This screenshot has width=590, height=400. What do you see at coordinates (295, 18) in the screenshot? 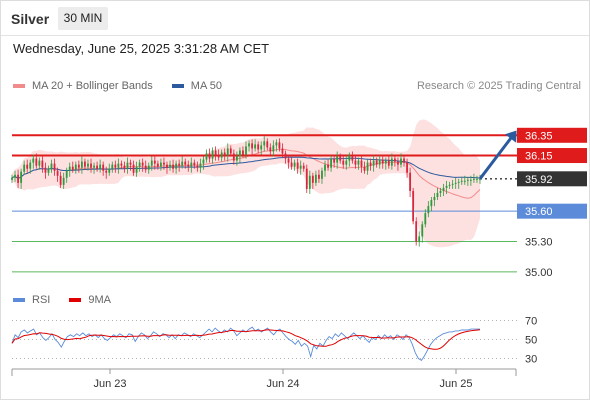
I see `chart-header: Silver 30 MIN` at bounding box center [295, 18].